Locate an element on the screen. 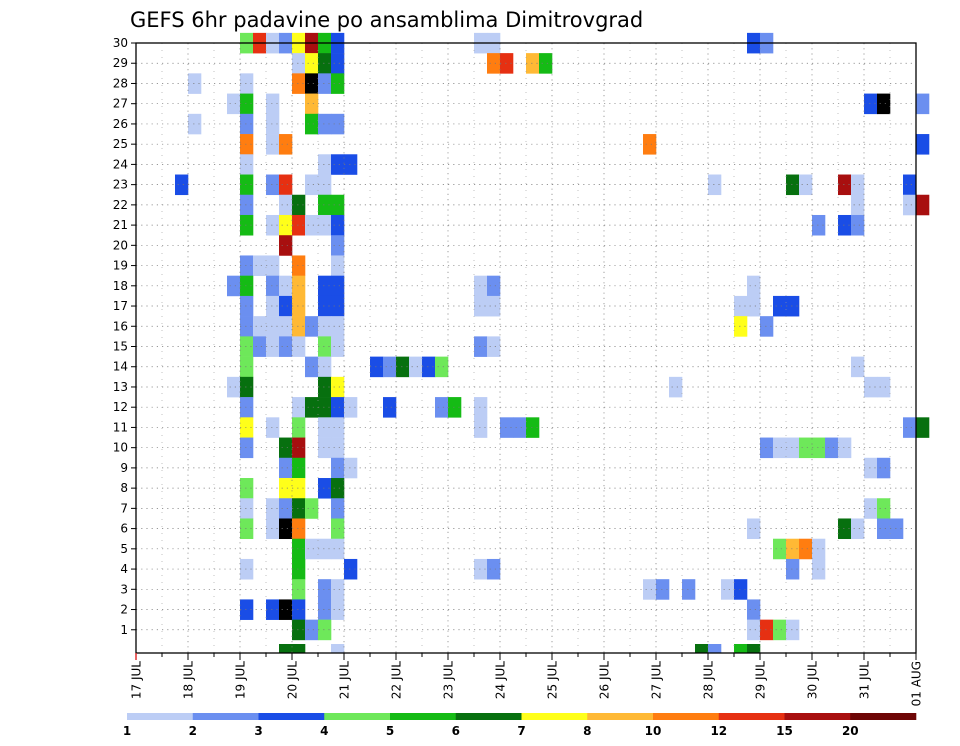  x-tick-label: 19 JUL is located at coordinates (241, 680).